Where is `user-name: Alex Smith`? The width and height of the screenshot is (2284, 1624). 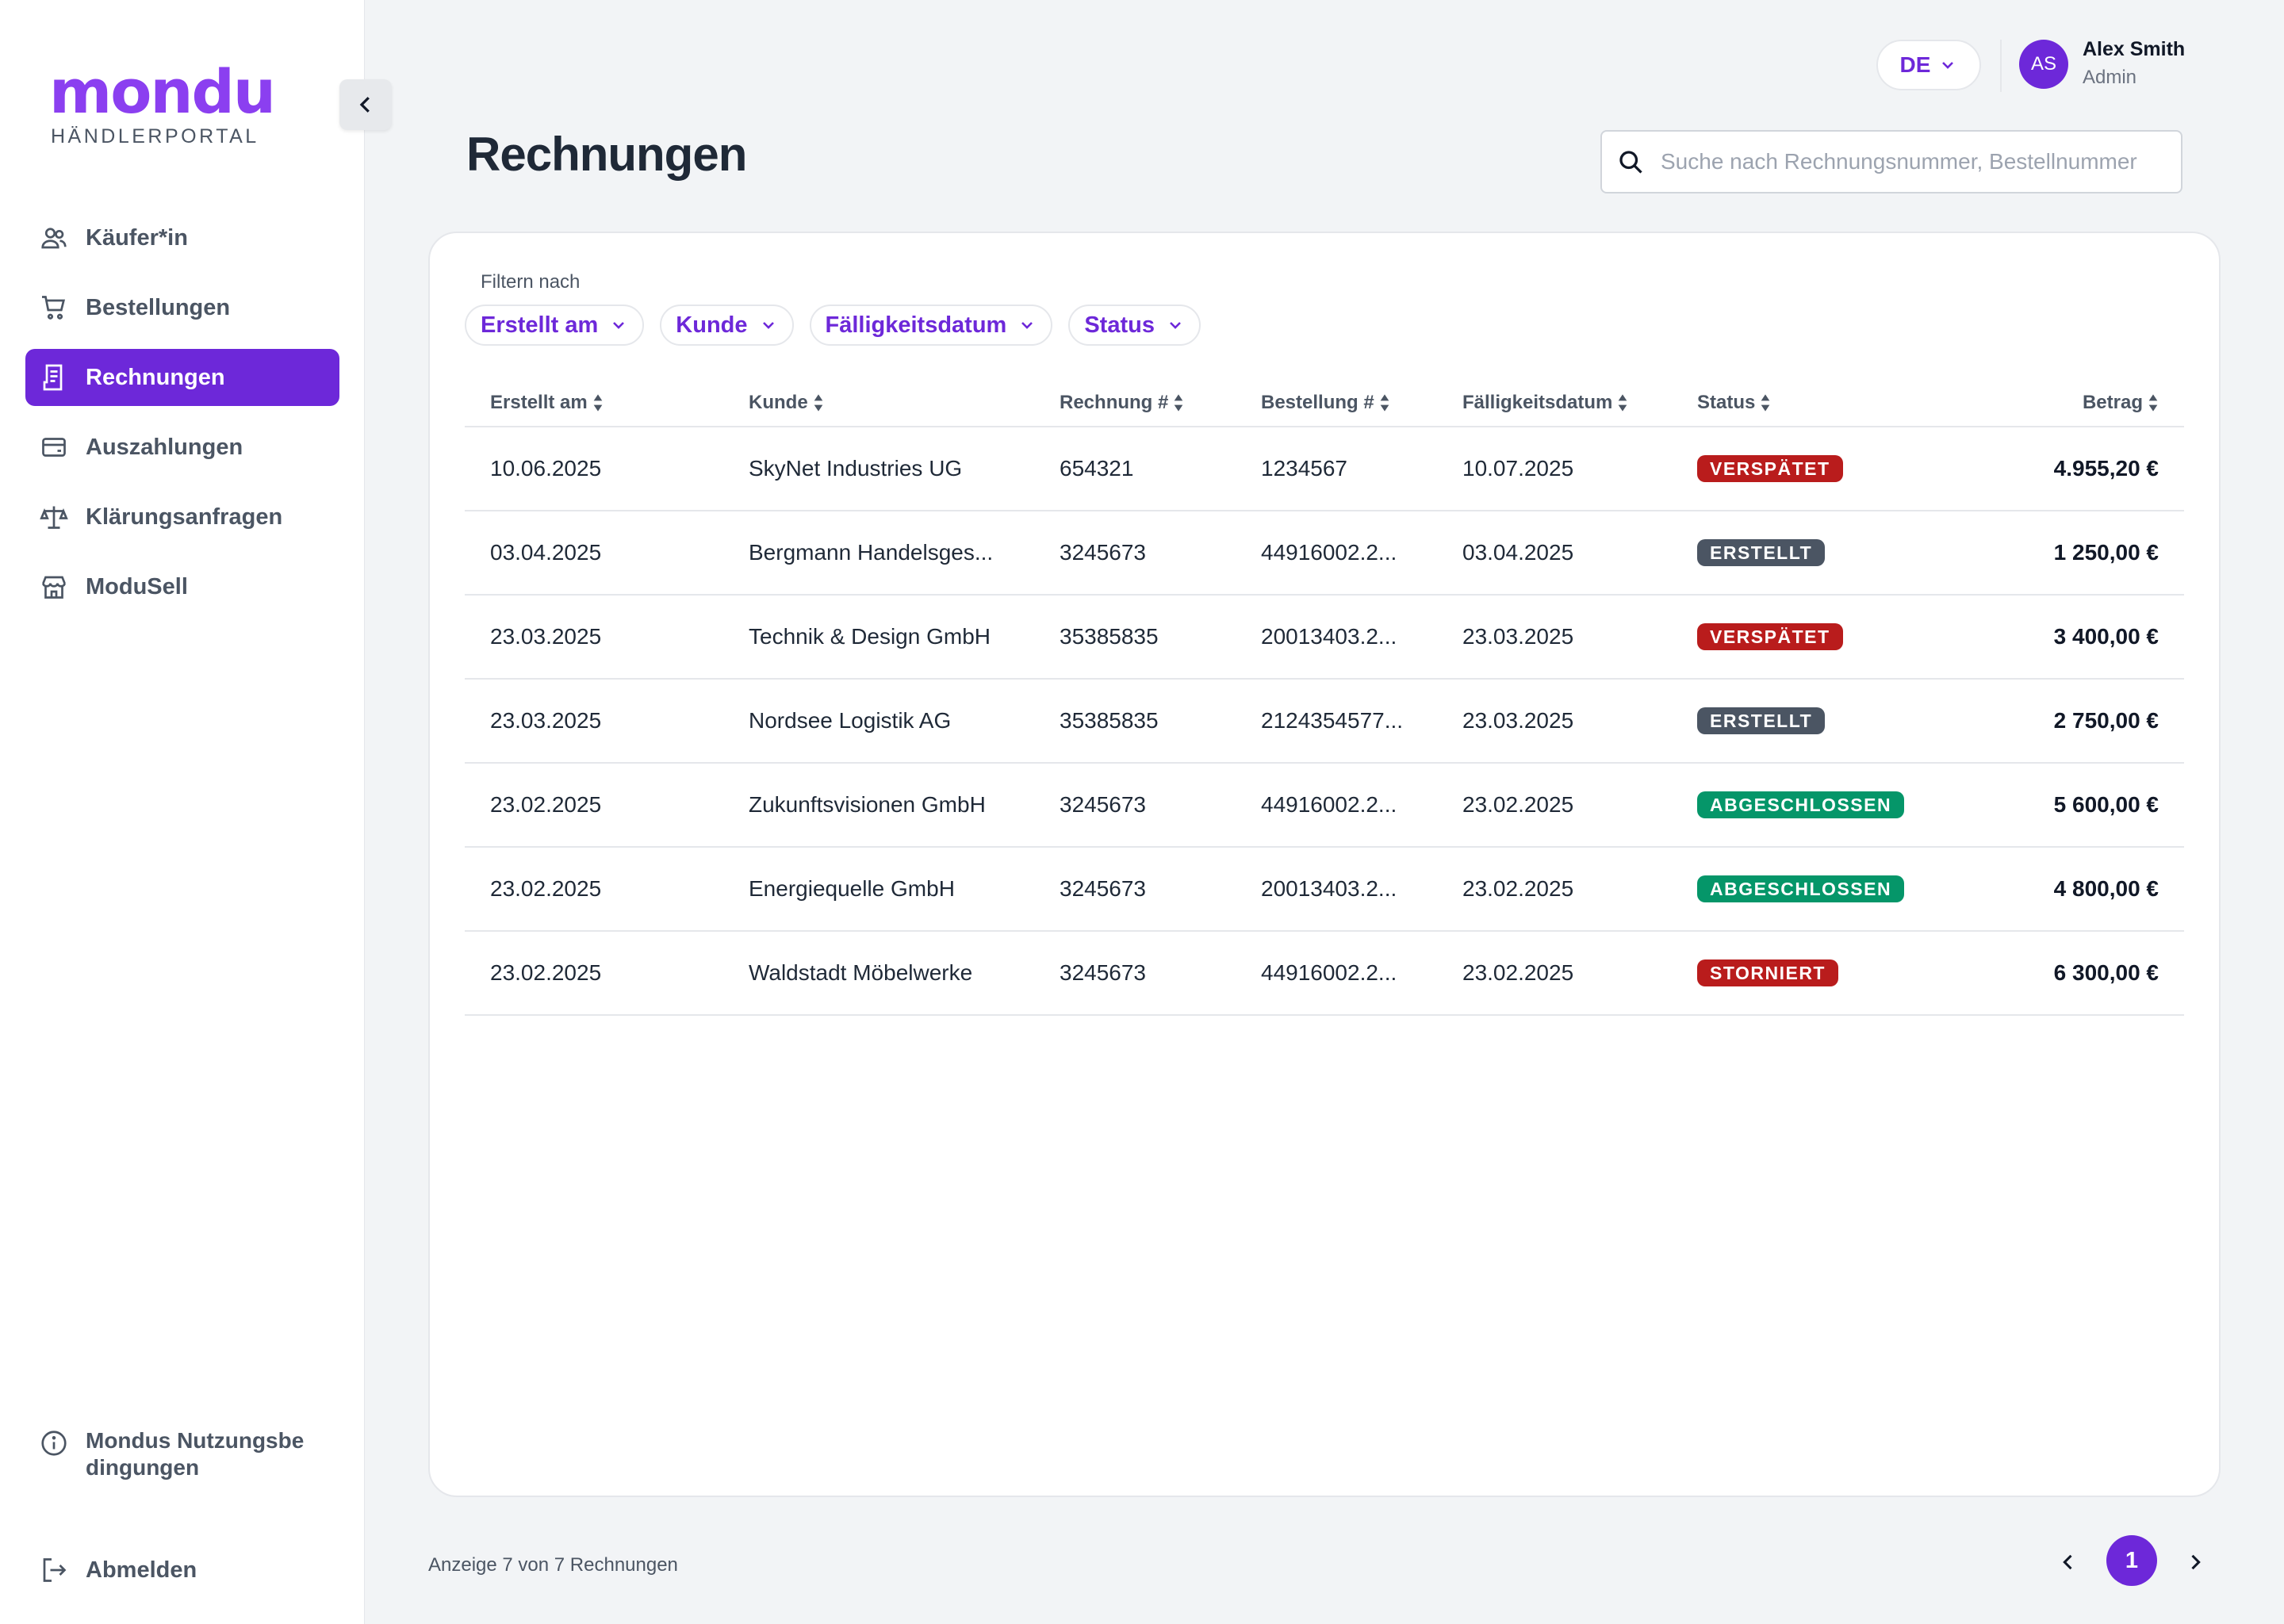 user-name: Alex Smith is located at coordinates (2134, 49).